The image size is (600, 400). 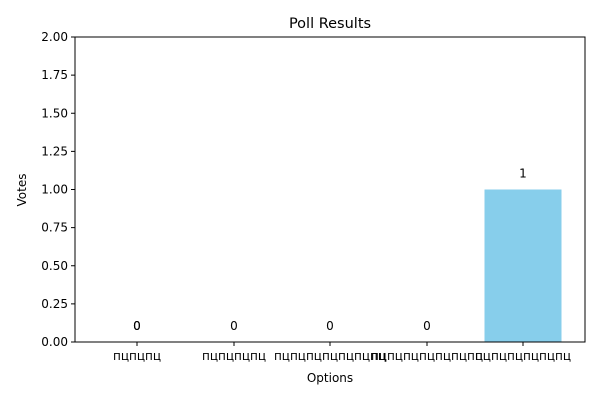 What do you see at coordinates (234, 326) in the screenshot?
I see `data-label-1: 0` at bounding box center [234, 326].